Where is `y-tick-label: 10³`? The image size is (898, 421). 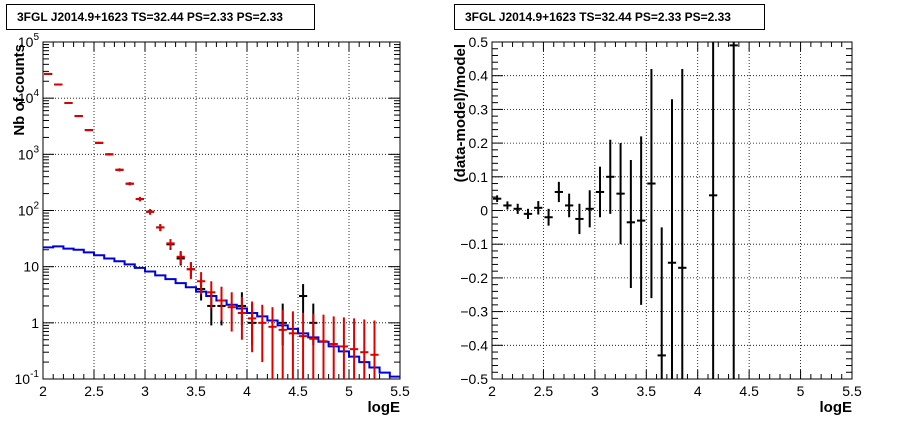 y-tick-label: 10³ is located at coordinates (29, 153).